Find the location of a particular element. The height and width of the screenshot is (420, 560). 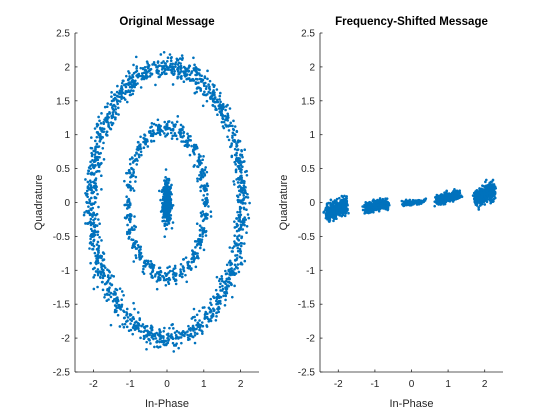

y-tick-label: -0.5 is located at coordinates (62, 237).